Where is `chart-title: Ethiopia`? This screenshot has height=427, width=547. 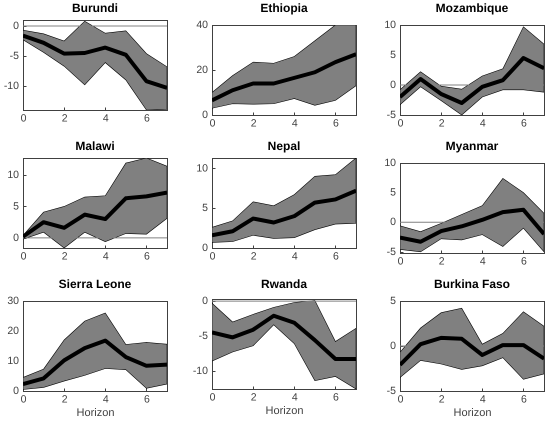 chart-title: Ethiopia is located at coordinates (284, 8).